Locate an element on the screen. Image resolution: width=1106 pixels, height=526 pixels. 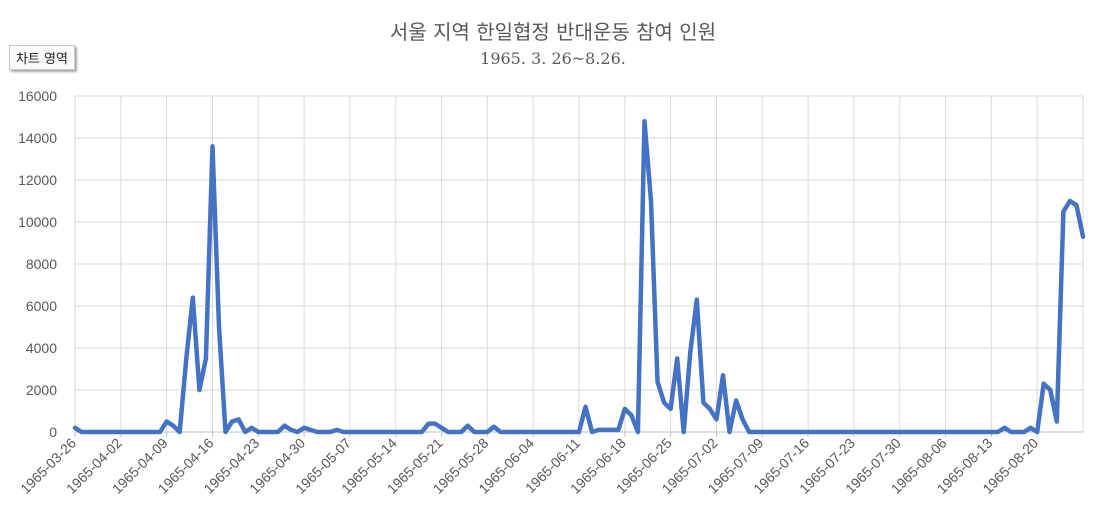
y-tick-label: 14000 is located at coordinates (37, 138).